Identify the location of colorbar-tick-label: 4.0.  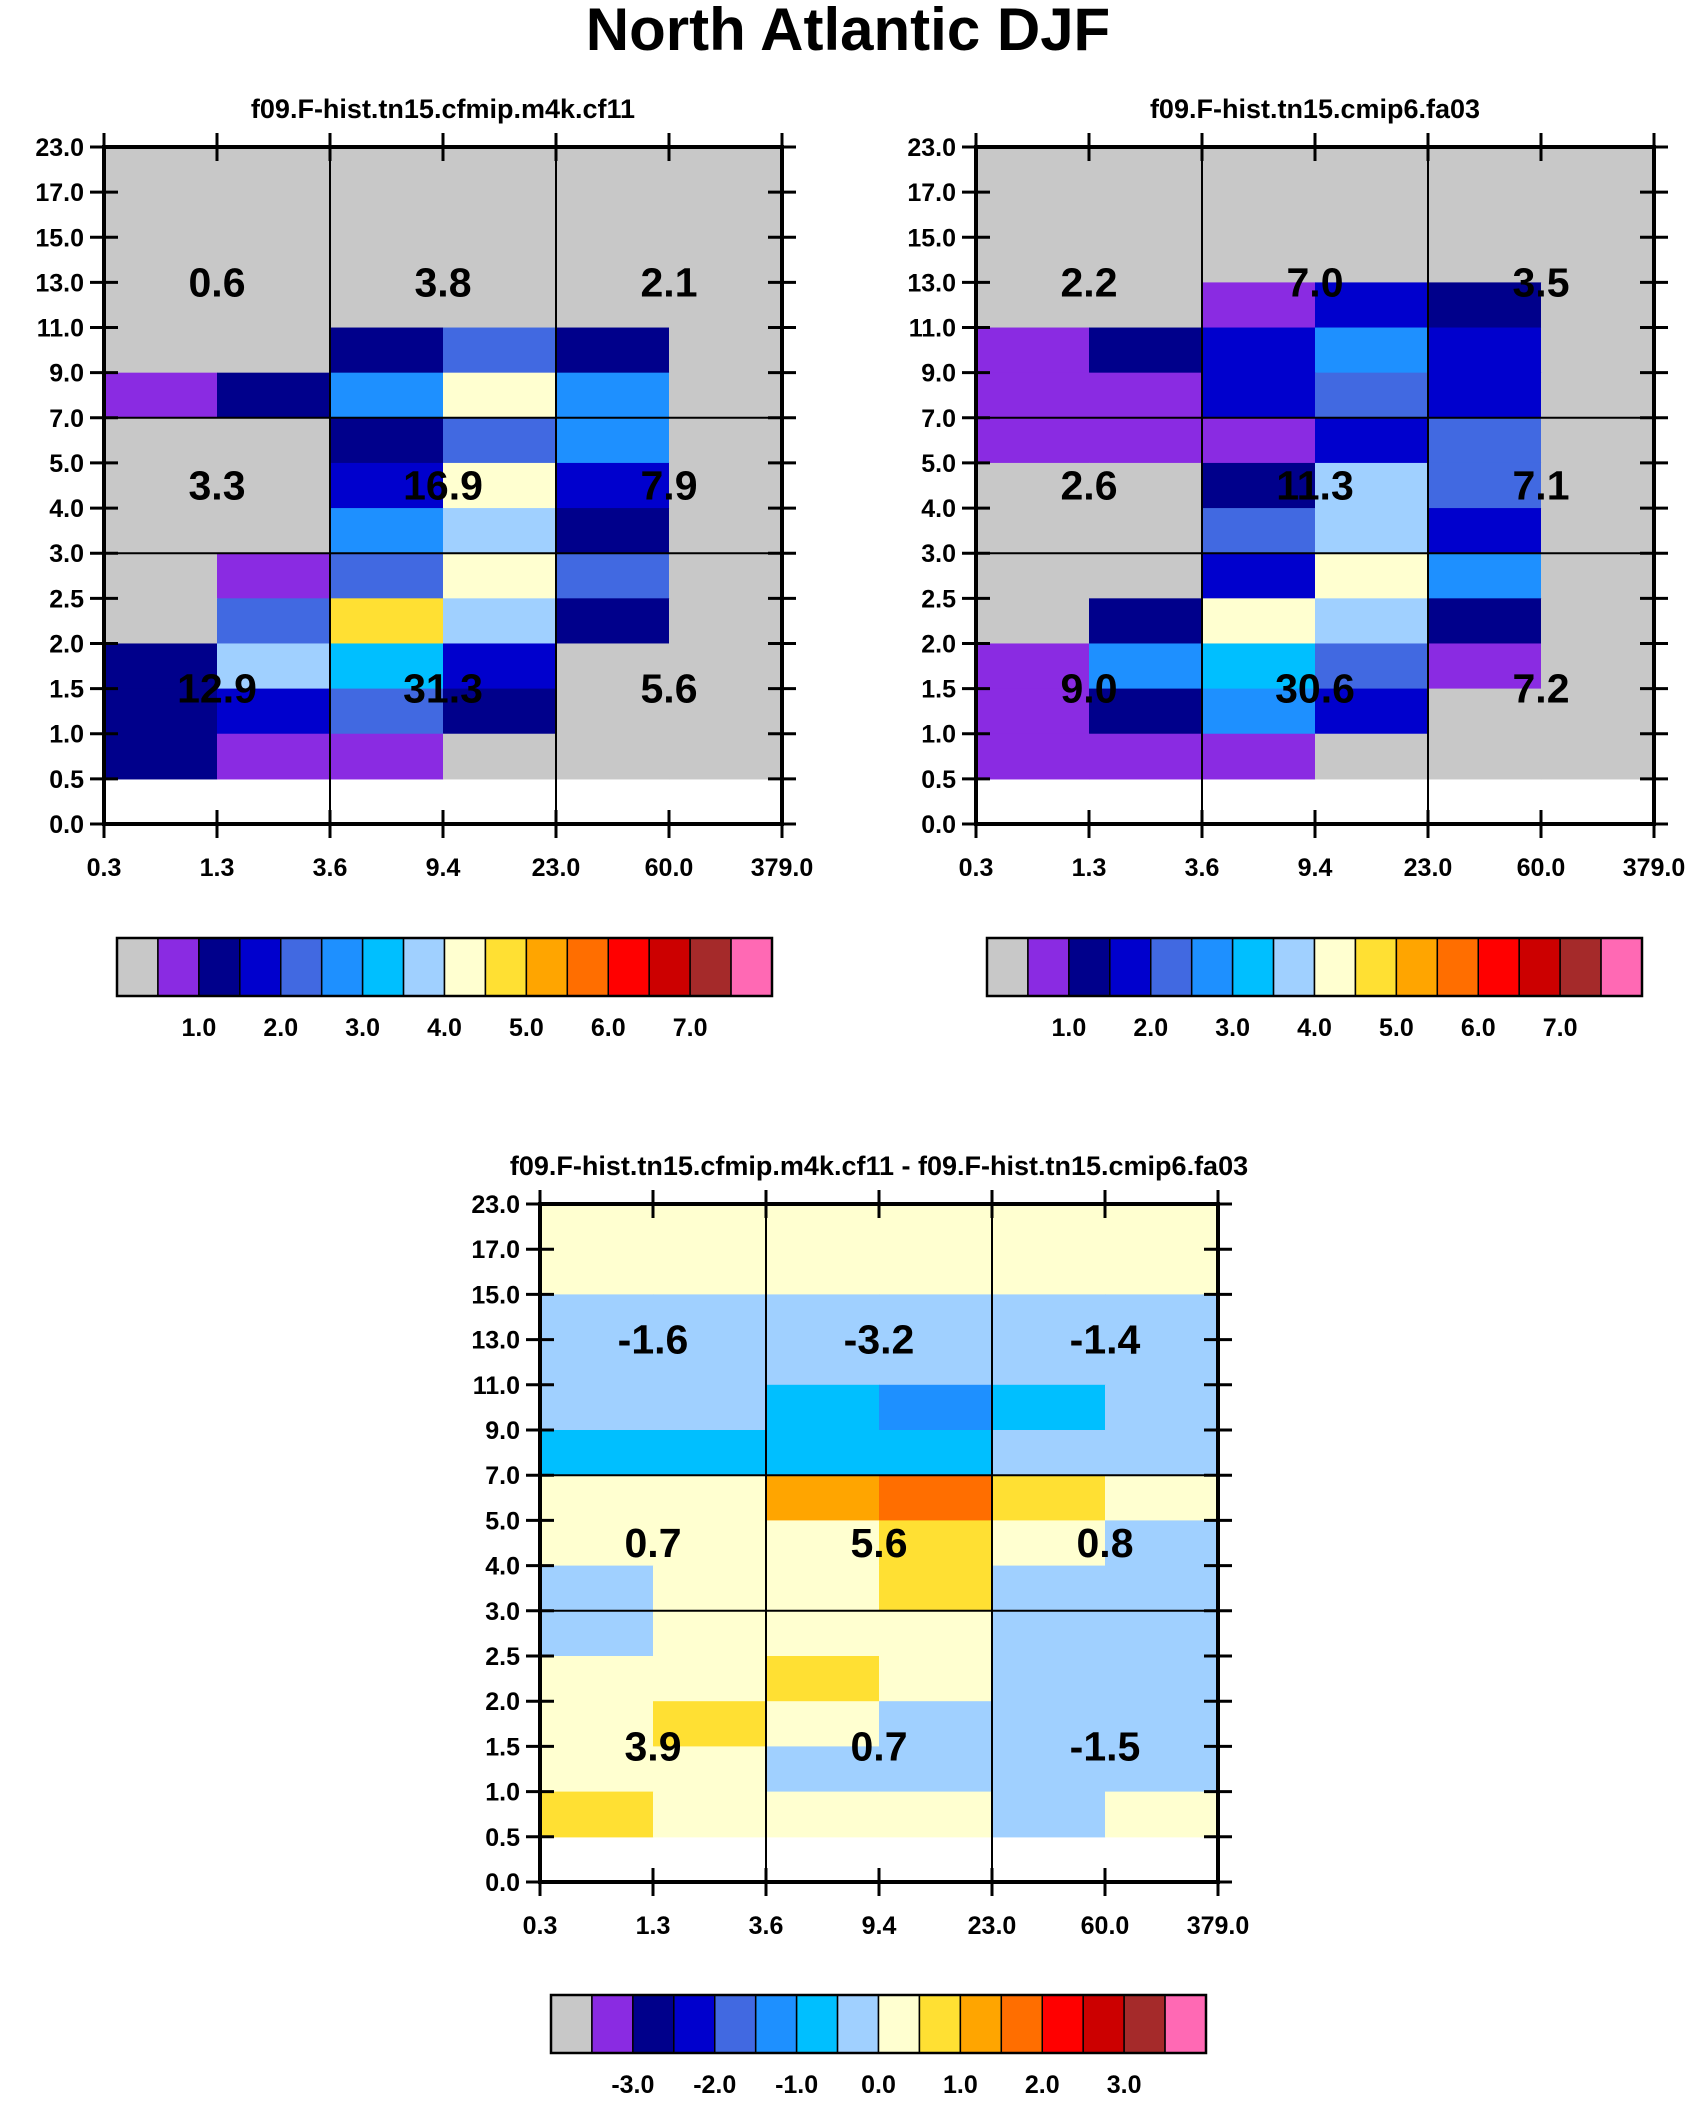
(1314, 1028).